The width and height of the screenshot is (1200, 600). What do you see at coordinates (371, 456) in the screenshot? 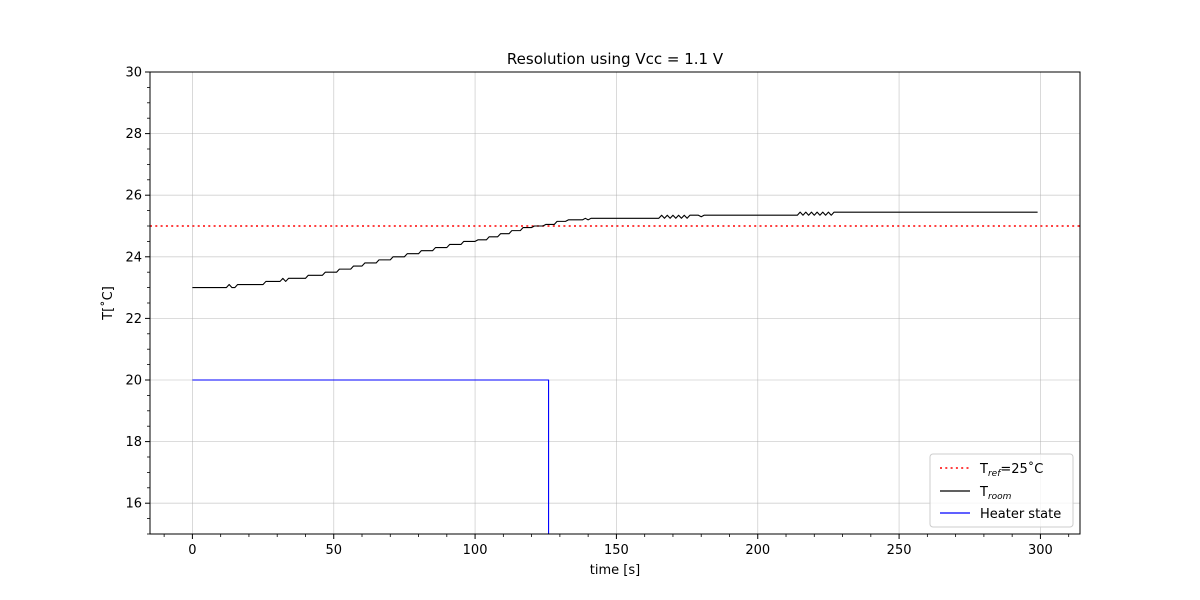
I see `heater-state-line` at bounding box center [371, 456].